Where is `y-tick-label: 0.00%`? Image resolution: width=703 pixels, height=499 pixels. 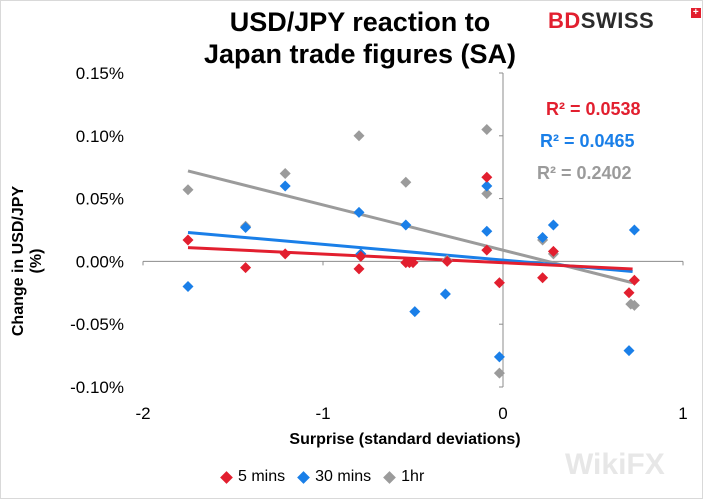
y-tick-label: 0.00% is located at coordinates (100, 261).